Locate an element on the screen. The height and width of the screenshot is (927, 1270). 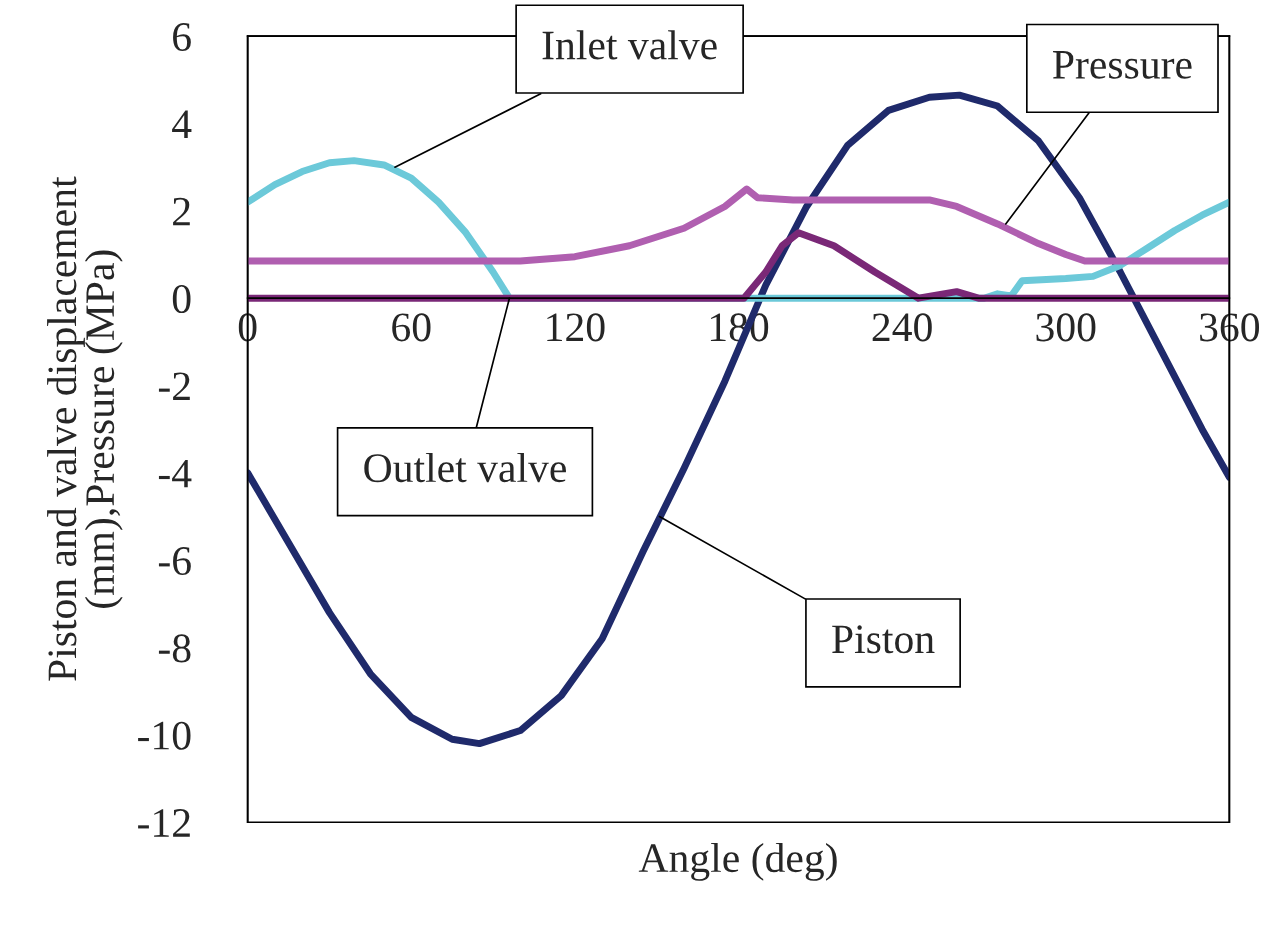
annotation: Outlet valve is located at coordinates (465, 467).